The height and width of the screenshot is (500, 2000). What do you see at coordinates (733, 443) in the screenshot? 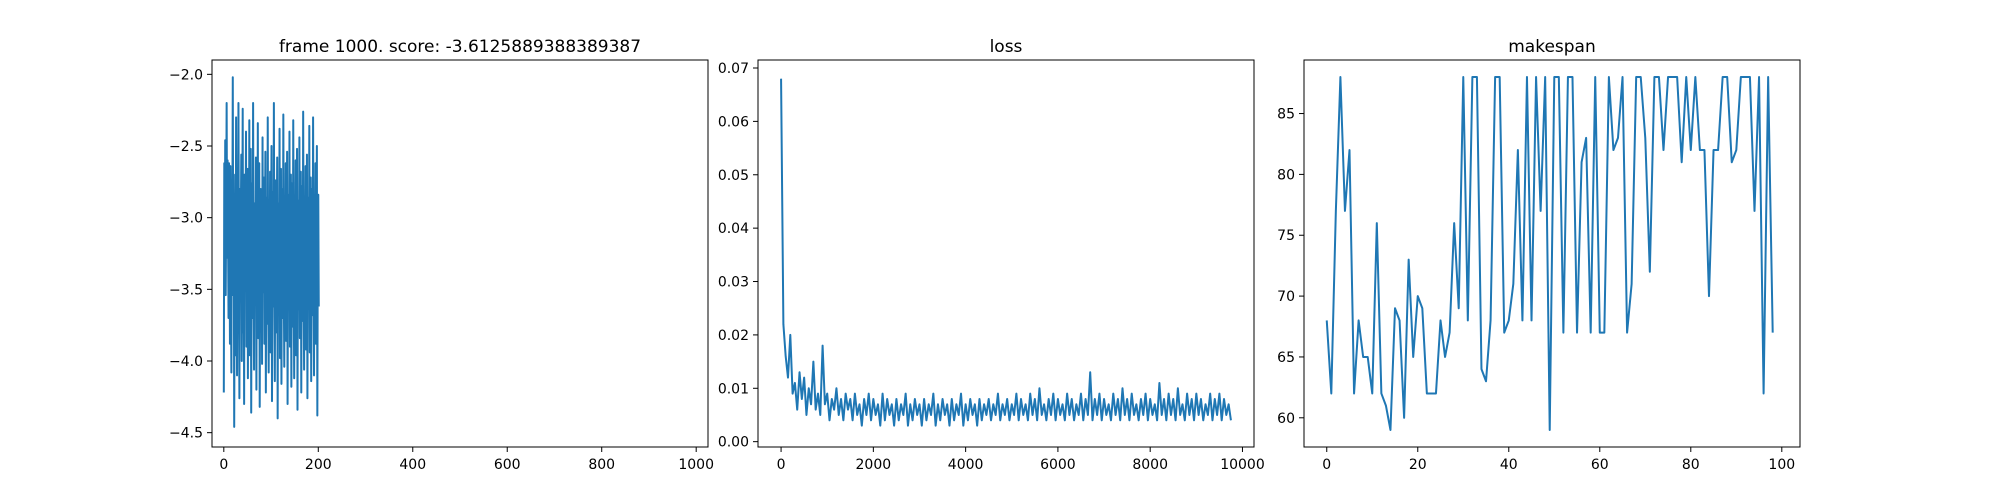
I see `loss-chart-y-tick-label: 0.00` at bounding box center [733, 443].